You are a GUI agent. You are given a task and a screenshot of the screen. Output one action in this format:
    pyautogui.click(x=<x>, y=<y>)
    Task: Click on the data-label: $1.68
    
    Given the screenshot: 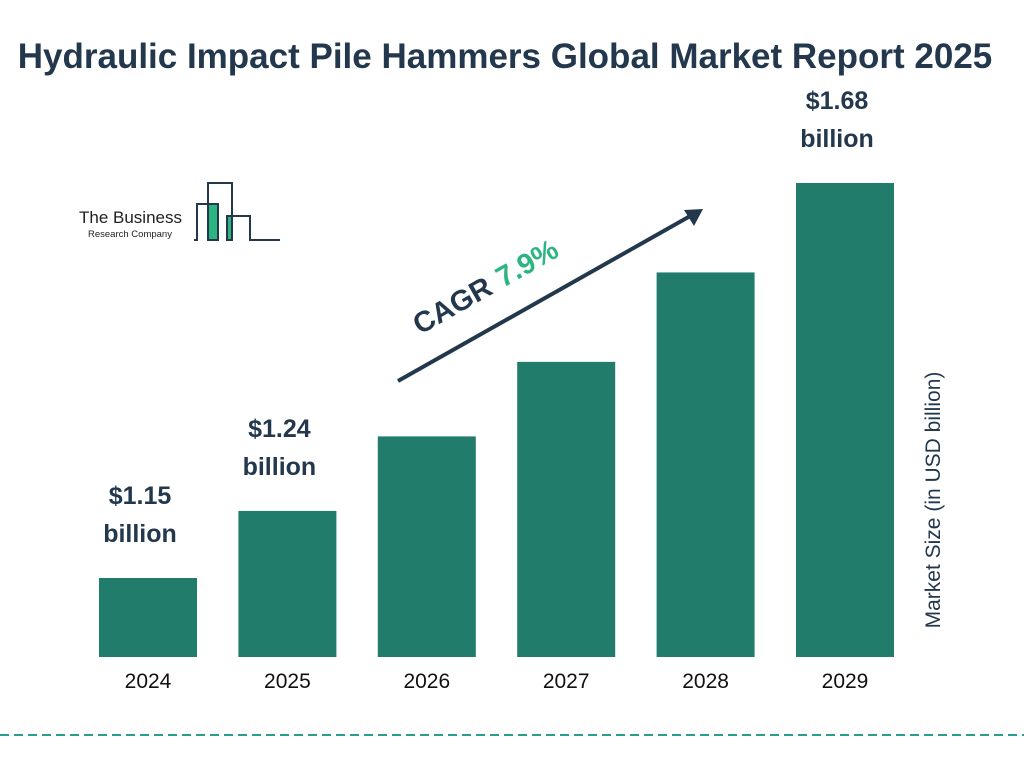 What is the action you would take?
    pyautogui.click(x=837, y=101)
    